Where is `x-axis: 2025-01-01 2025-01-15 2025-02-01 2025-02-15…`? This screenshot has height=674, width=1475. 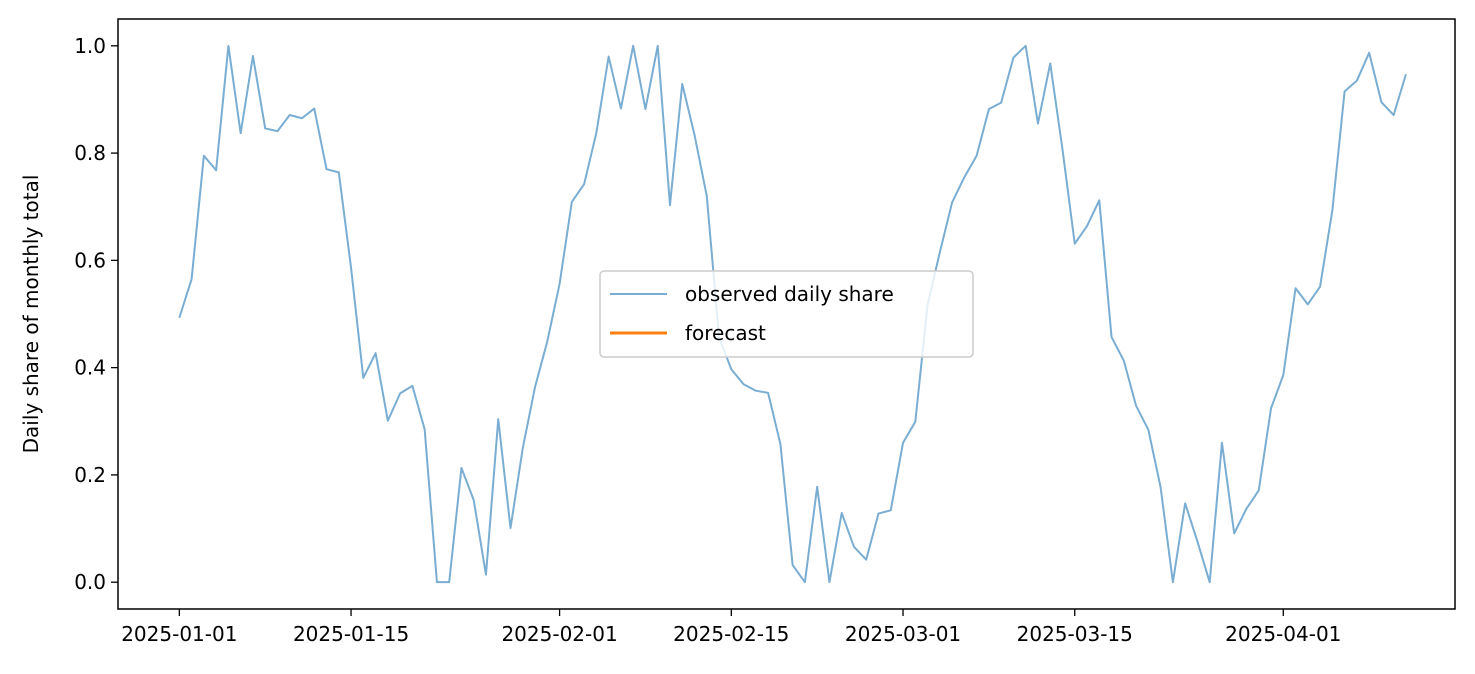
x-axis: 2025-01-01 2025-01-15 2025-02-01 2025-02-15… is located at coordinates (731, 627).